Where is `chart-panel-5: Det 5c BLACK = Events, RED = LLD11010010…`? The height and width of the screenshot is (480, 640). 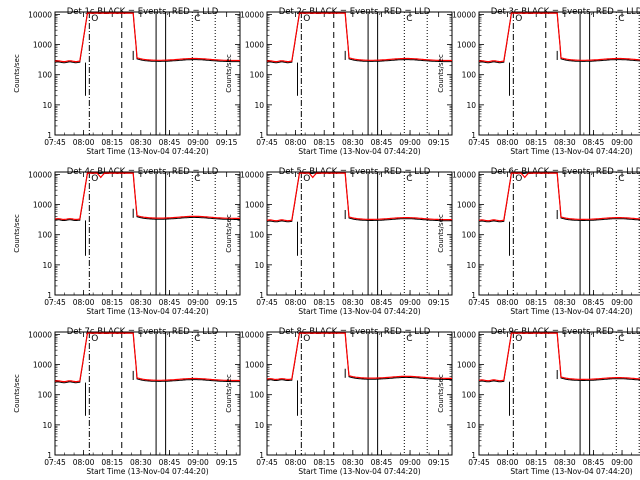
chart-panel-5: Det 5c BLACK = Events, RED = LLD11010010… is located at coordinates (339, 241).